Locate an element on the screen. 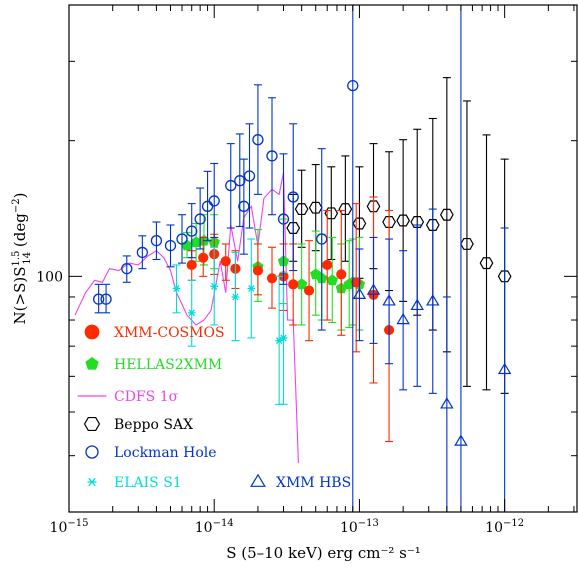  x-tick-exponent: −15 is located at coordinates (77, 523).